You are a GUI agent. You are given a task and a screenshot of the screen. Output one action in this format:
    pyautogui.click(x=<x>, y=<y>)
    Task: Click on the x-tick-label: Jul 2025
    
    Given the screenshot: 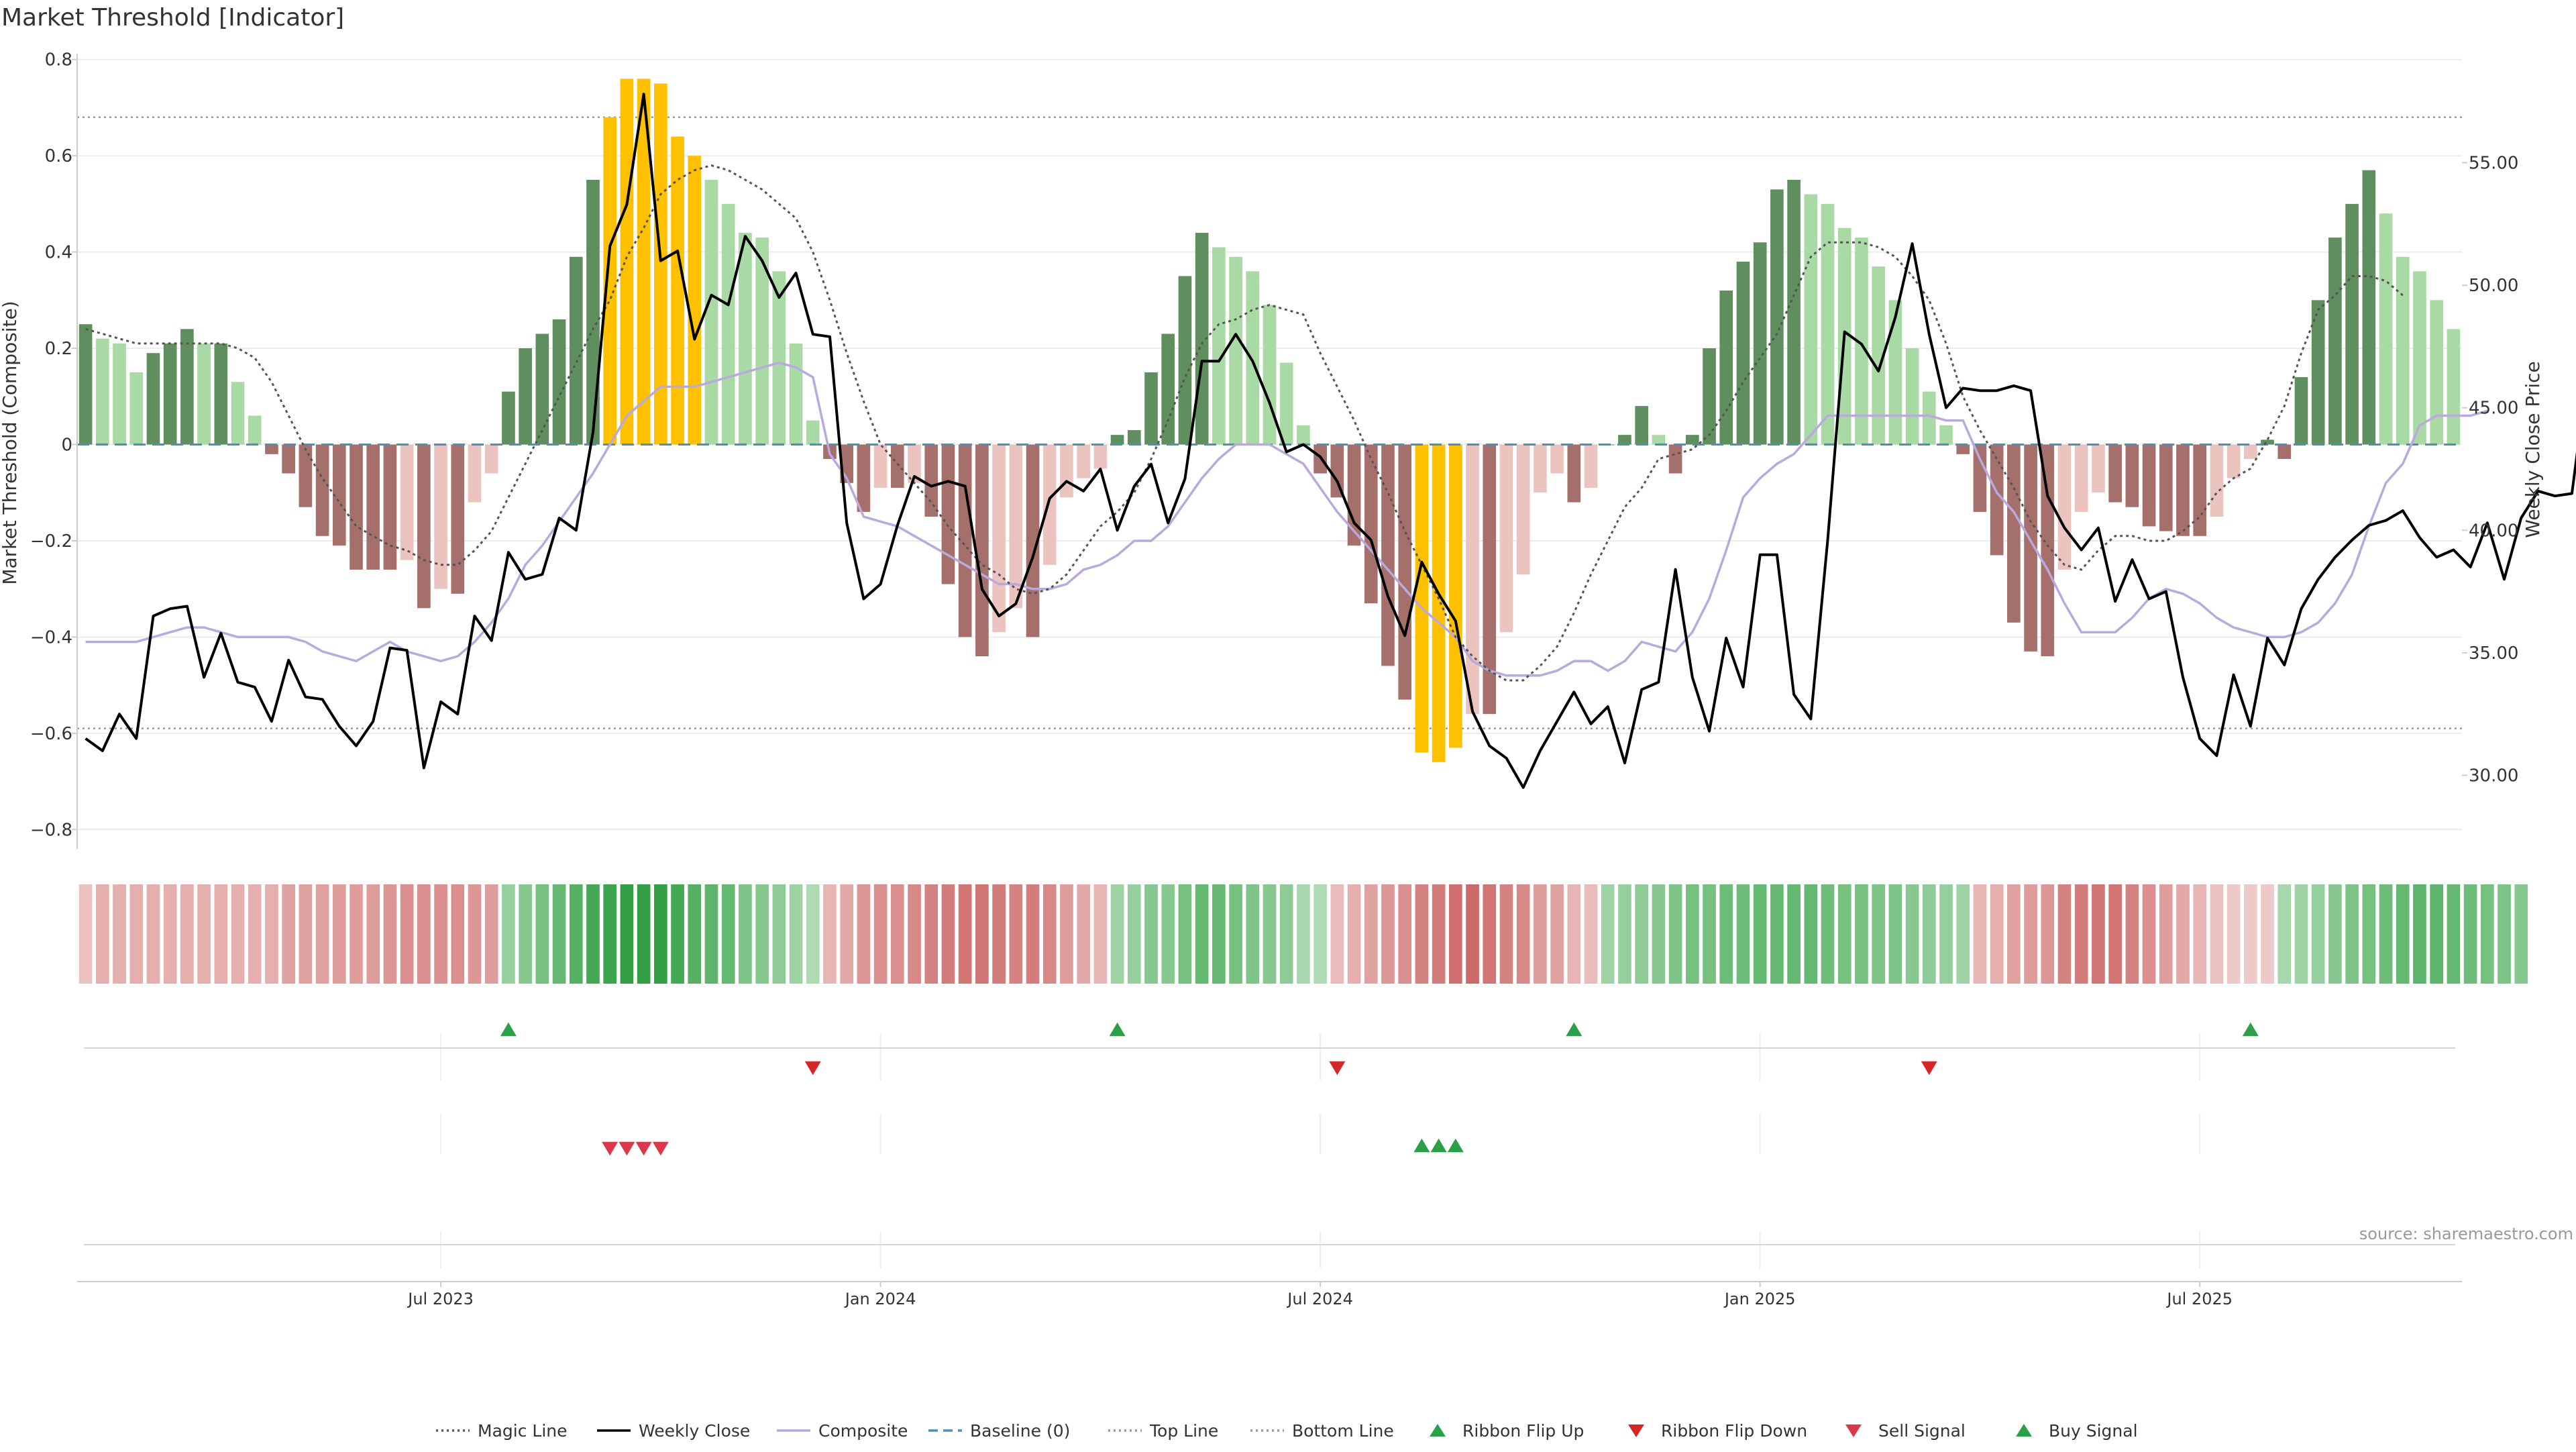 What is the action you would take?
    pyautogui.click(x=2199, y=1299)
    